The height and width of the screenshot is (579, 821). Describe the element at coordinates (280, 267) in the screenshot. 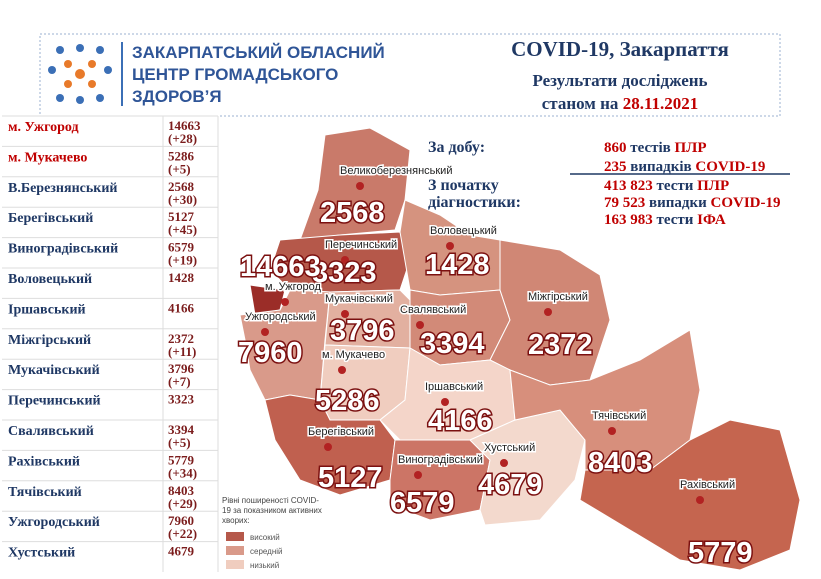

I see `region-value: 14663` at that location.